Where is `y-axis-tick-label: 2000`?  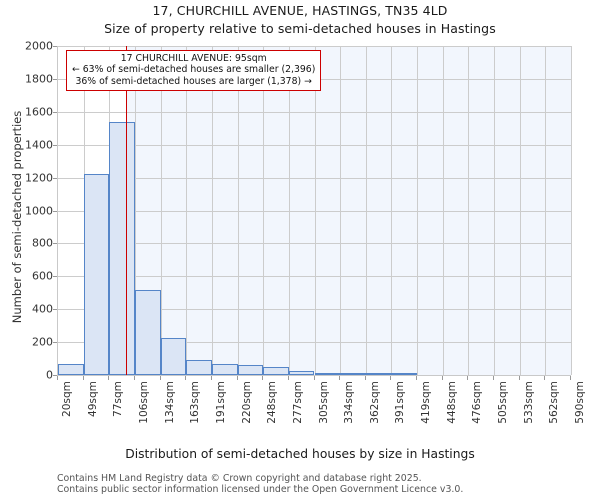 y-axis-tick-label: 2000 is located at coordinates (39, 46).